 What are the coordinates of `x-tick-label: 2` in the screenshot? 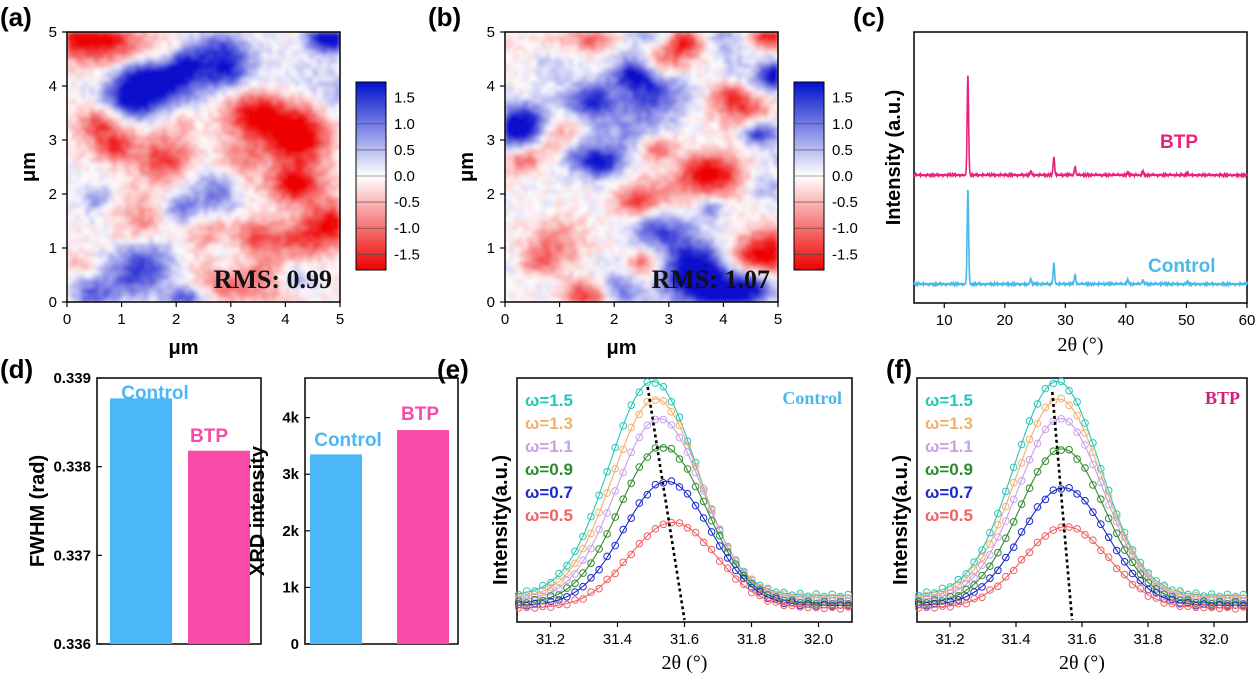 It's located at (614, 319).